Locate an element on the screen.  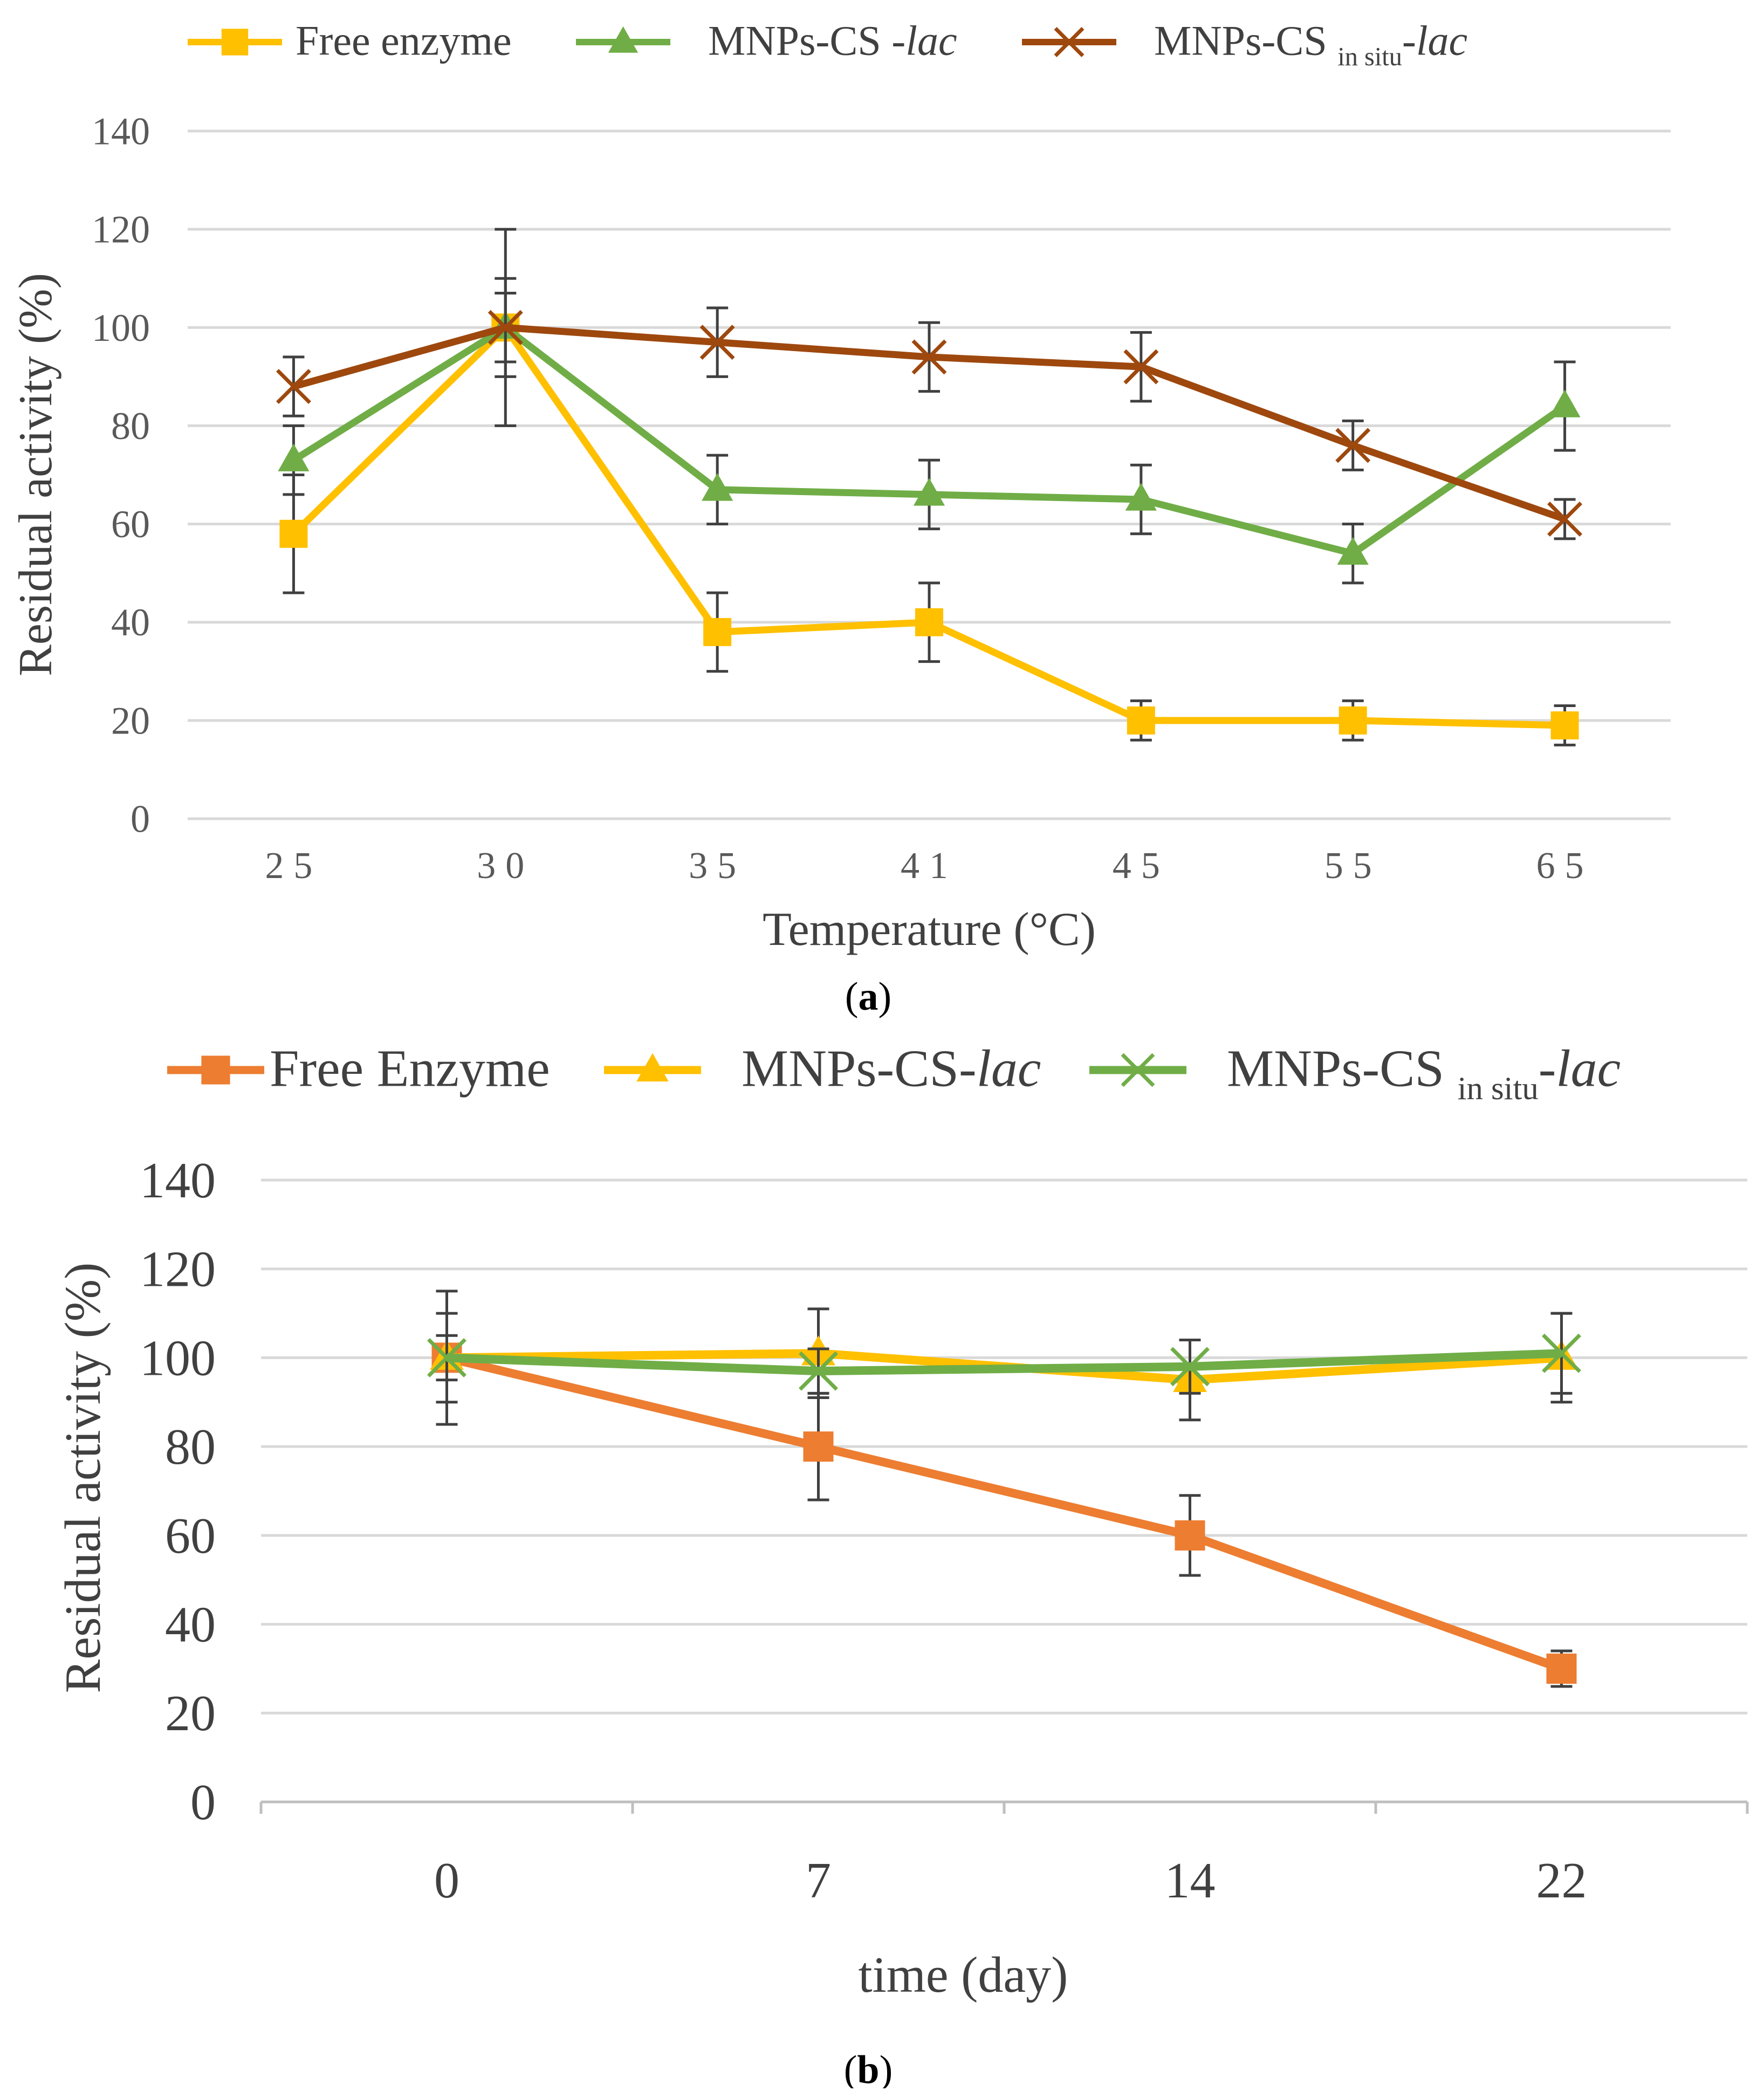
x-tick-label: 7 is located at coordinates (819, 1881).